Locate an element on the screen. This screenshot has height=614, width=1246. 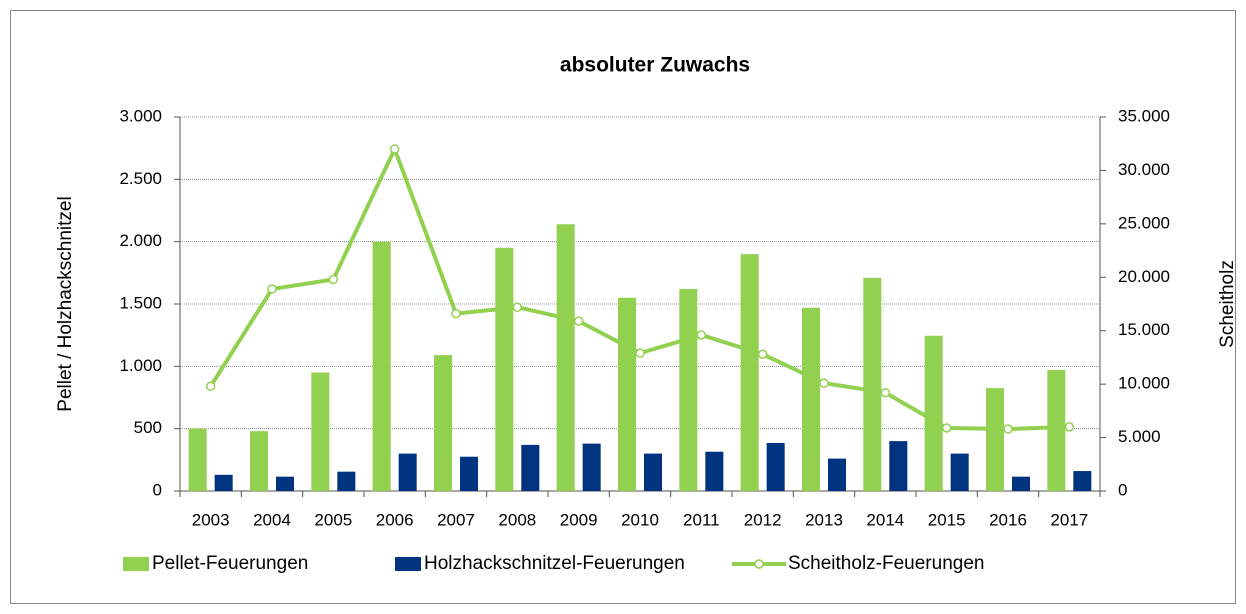
x-tick-label: 2016 is located at coordinates (1008, 519).